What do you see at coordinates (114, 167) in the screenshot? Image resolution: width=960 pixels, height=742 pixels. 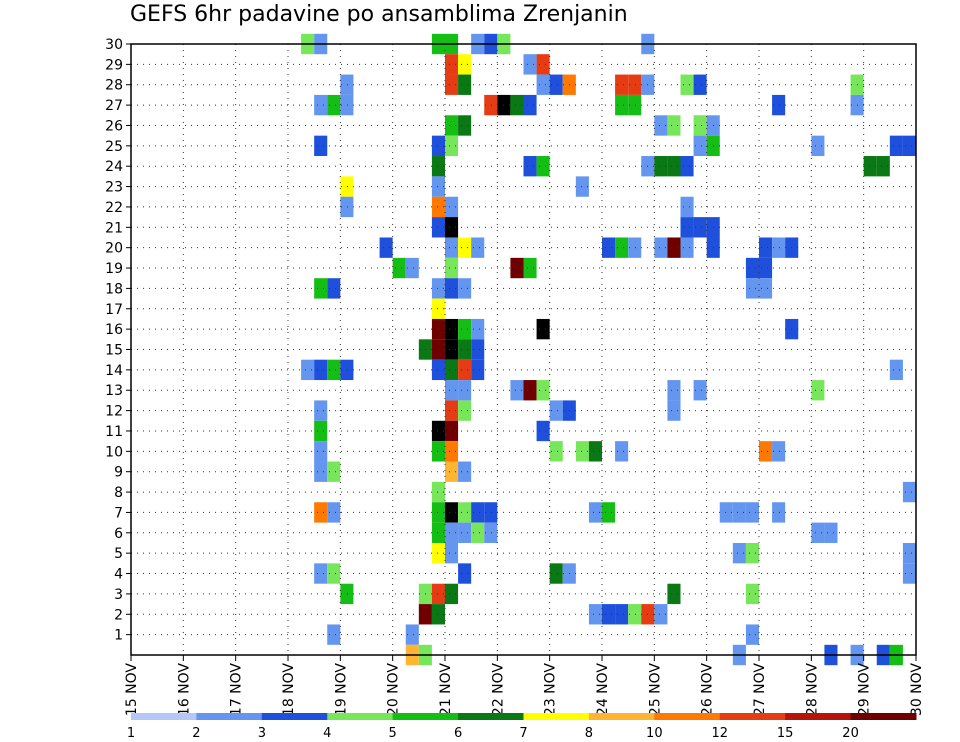 I see `y-tick-label: 24` at bounding box center [114, 167].